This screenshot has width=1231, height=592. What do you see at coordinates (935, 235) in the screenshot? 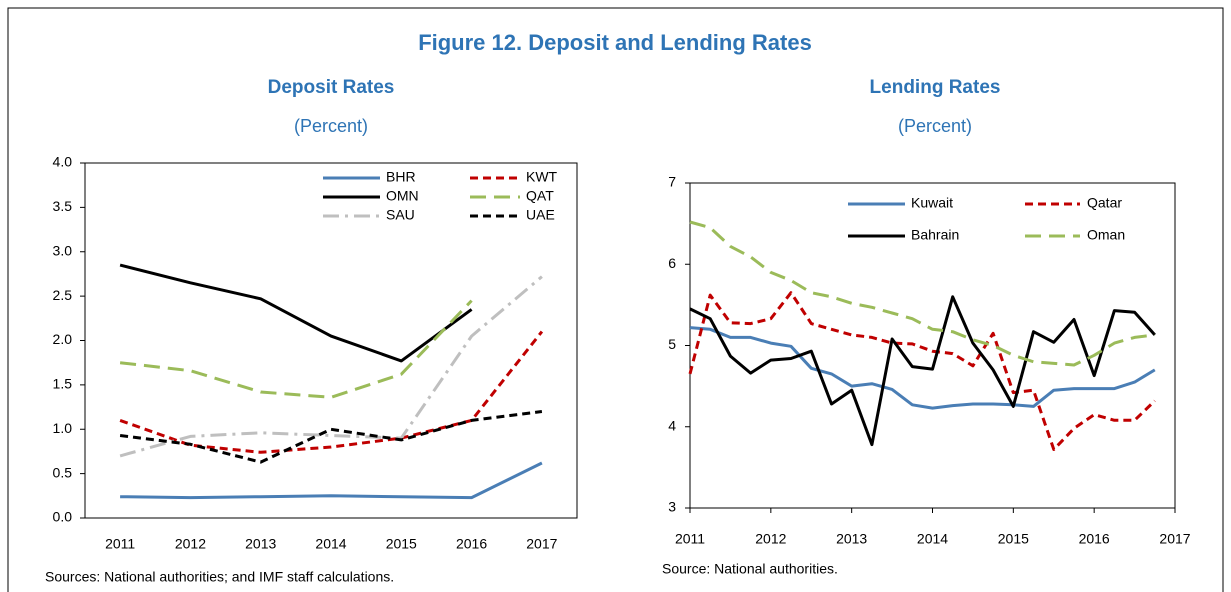
I see `legend-label: Bahrain` at bounding box center [935, 235].